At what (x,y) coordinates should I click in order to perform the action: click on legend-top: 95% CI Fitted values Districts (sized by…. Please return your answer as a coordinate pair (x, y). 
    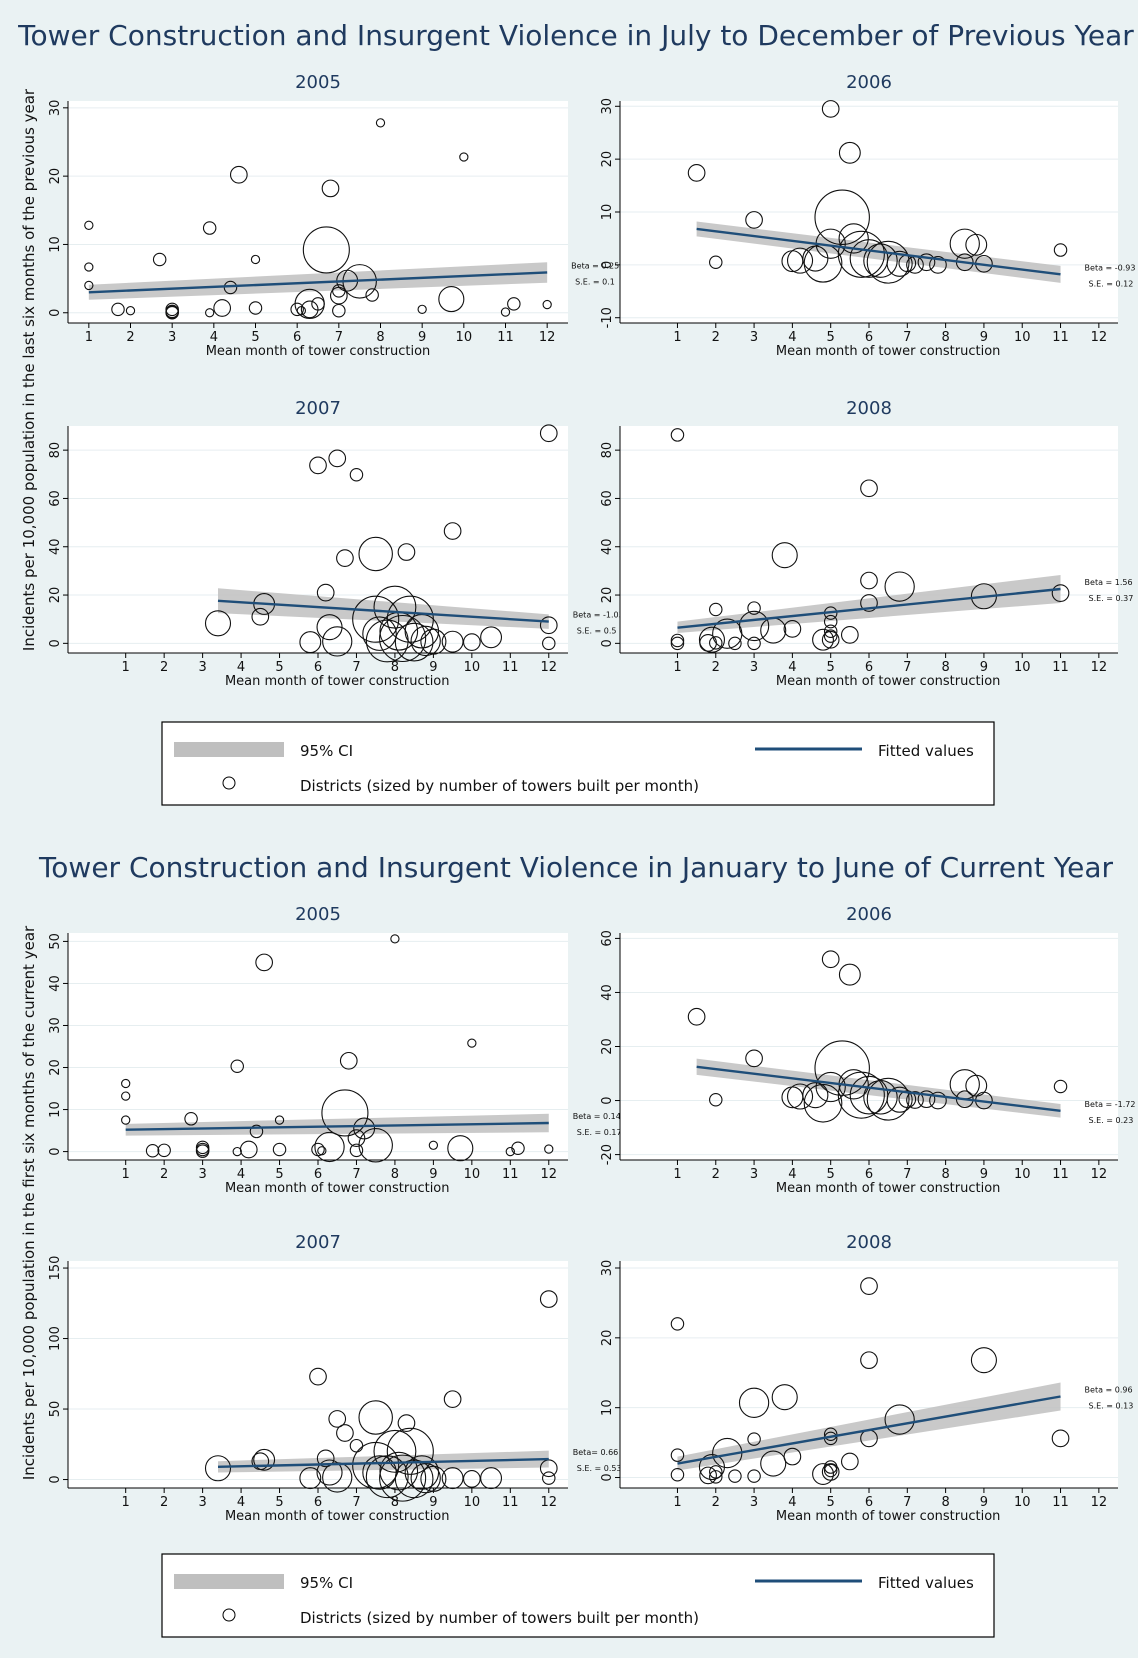
    Looking at the image, I should click on (578, 763).